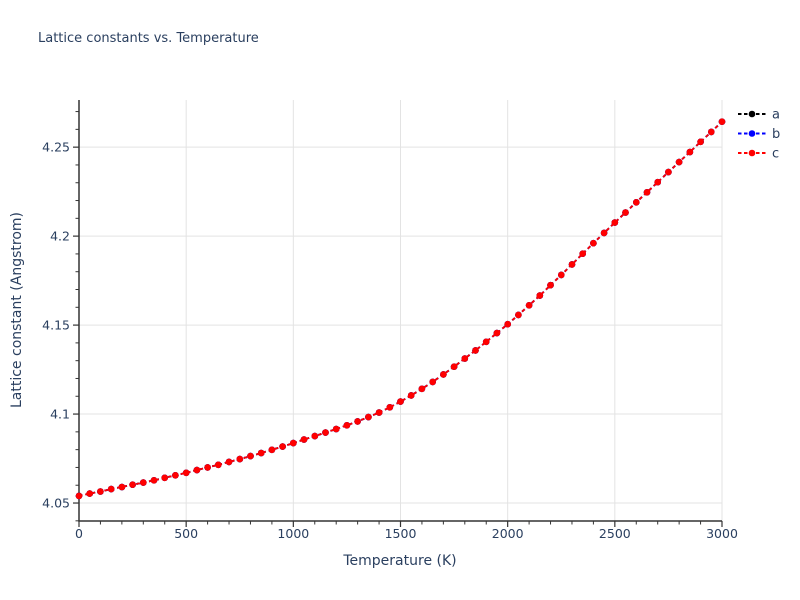  I want to click on y-tick-label: 4.25, so click(56, 146).